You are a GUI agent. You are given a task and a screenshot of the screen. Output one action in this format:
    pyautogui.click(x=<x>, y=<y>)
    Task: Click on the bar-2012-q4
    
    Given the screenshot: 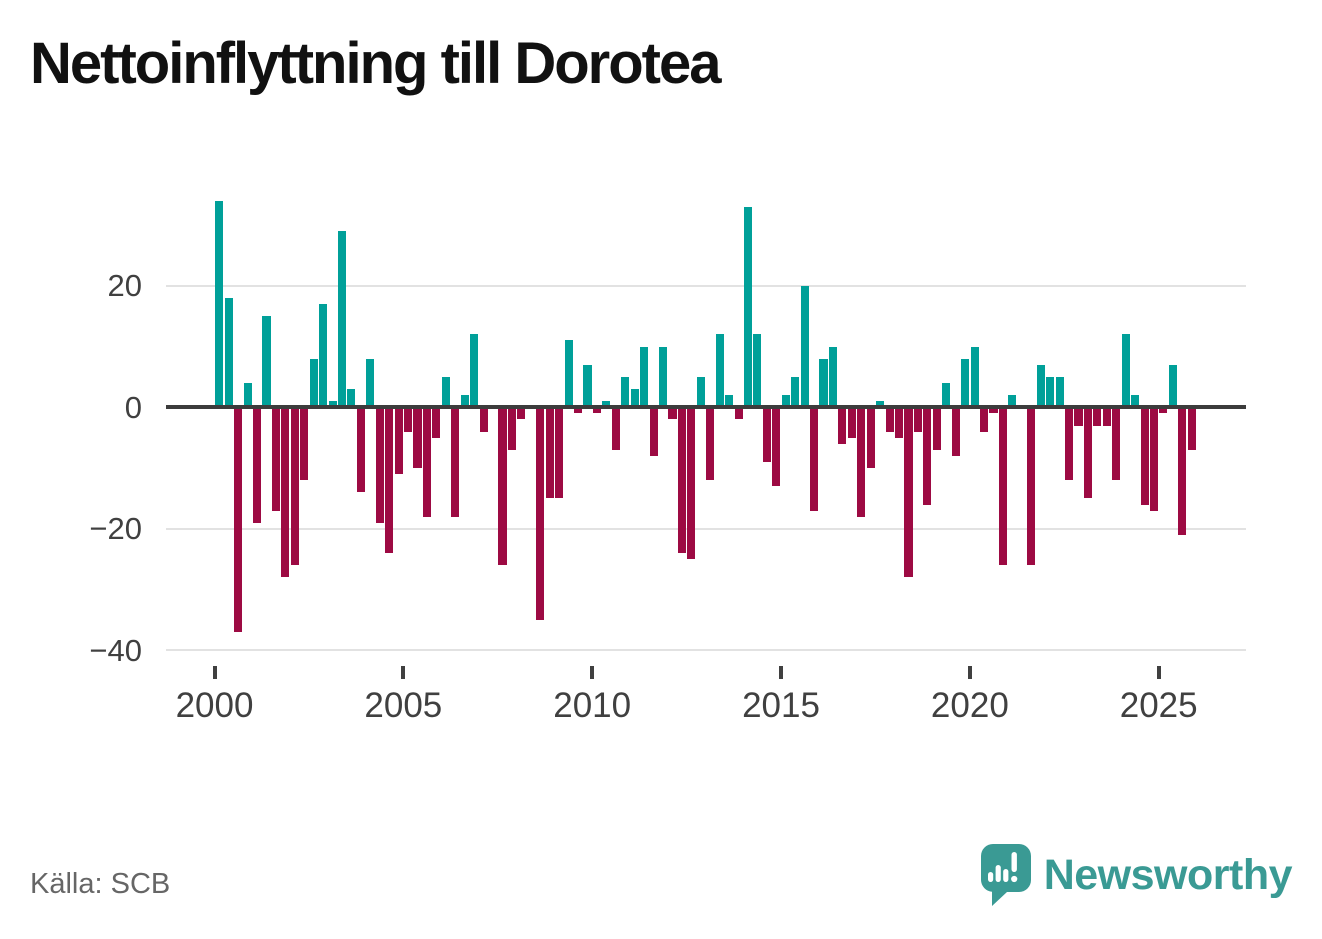 What is the action you would take?
    pyautogui.click(x=700, y=392)
    